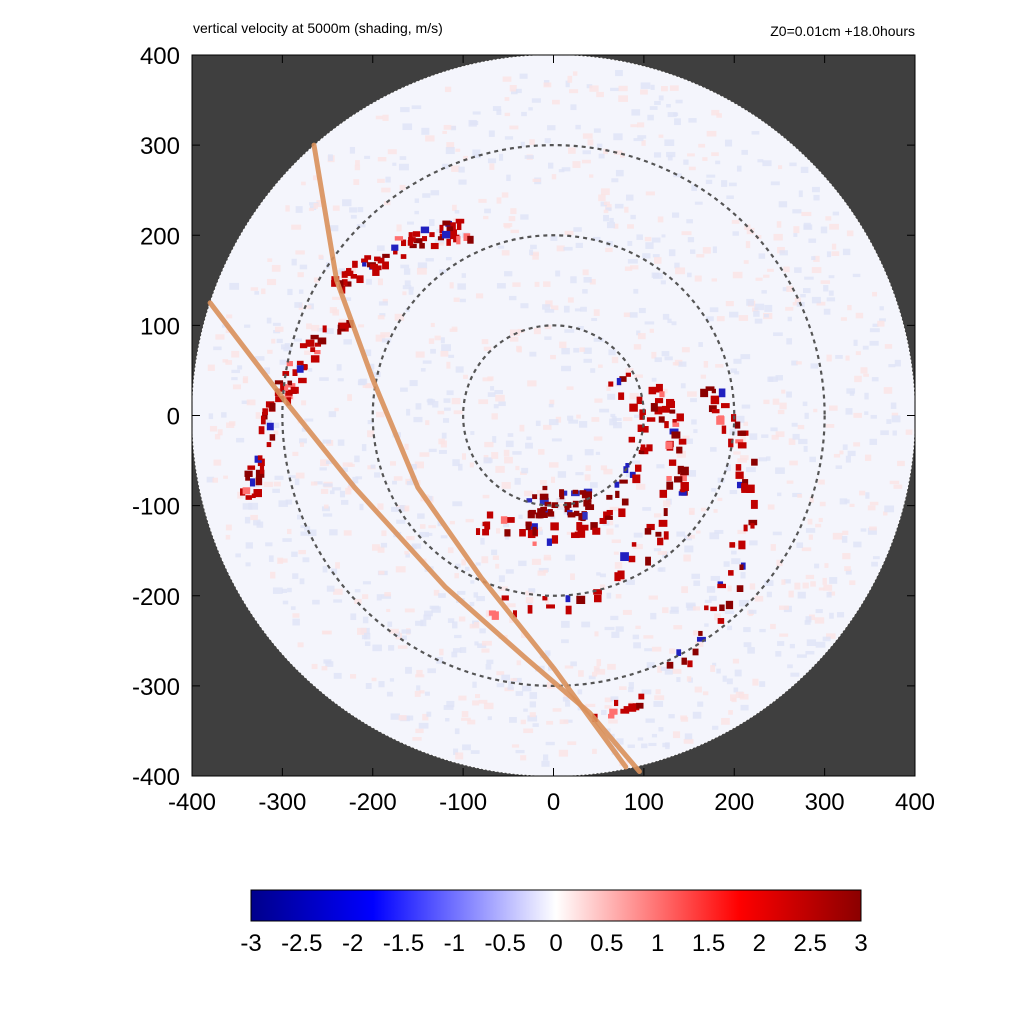 The width and height of the screenshot is (1024, 1024). Describe the element at coordinates (463, 802) in the screenshot. I see `x-tick-label: -100` at that location.